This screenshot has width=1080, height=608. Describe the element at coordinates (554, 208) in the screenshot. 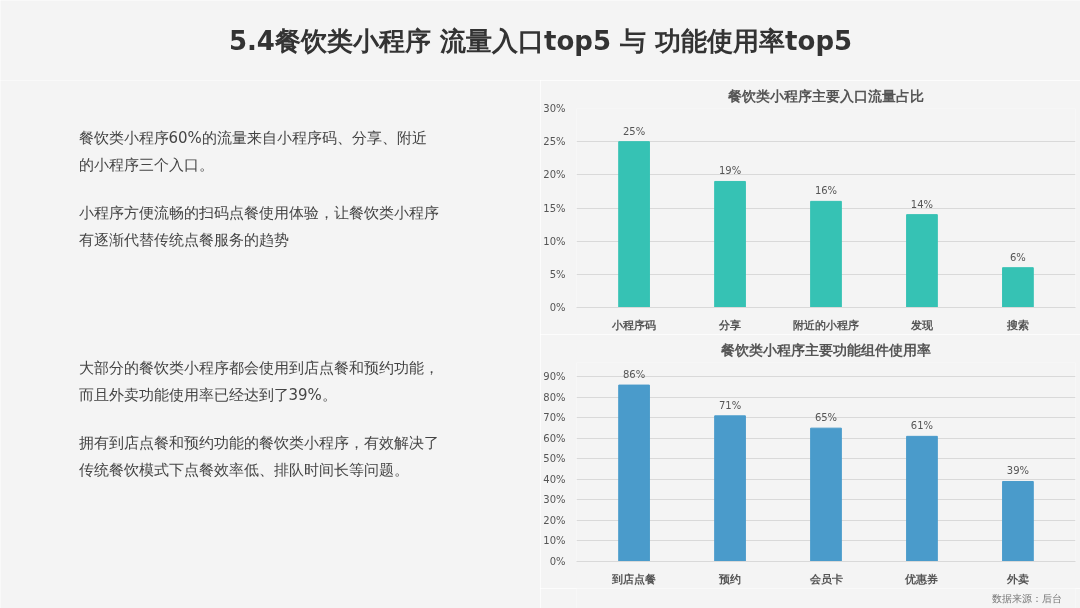

I see `y-tick-label: 15%` at that location.